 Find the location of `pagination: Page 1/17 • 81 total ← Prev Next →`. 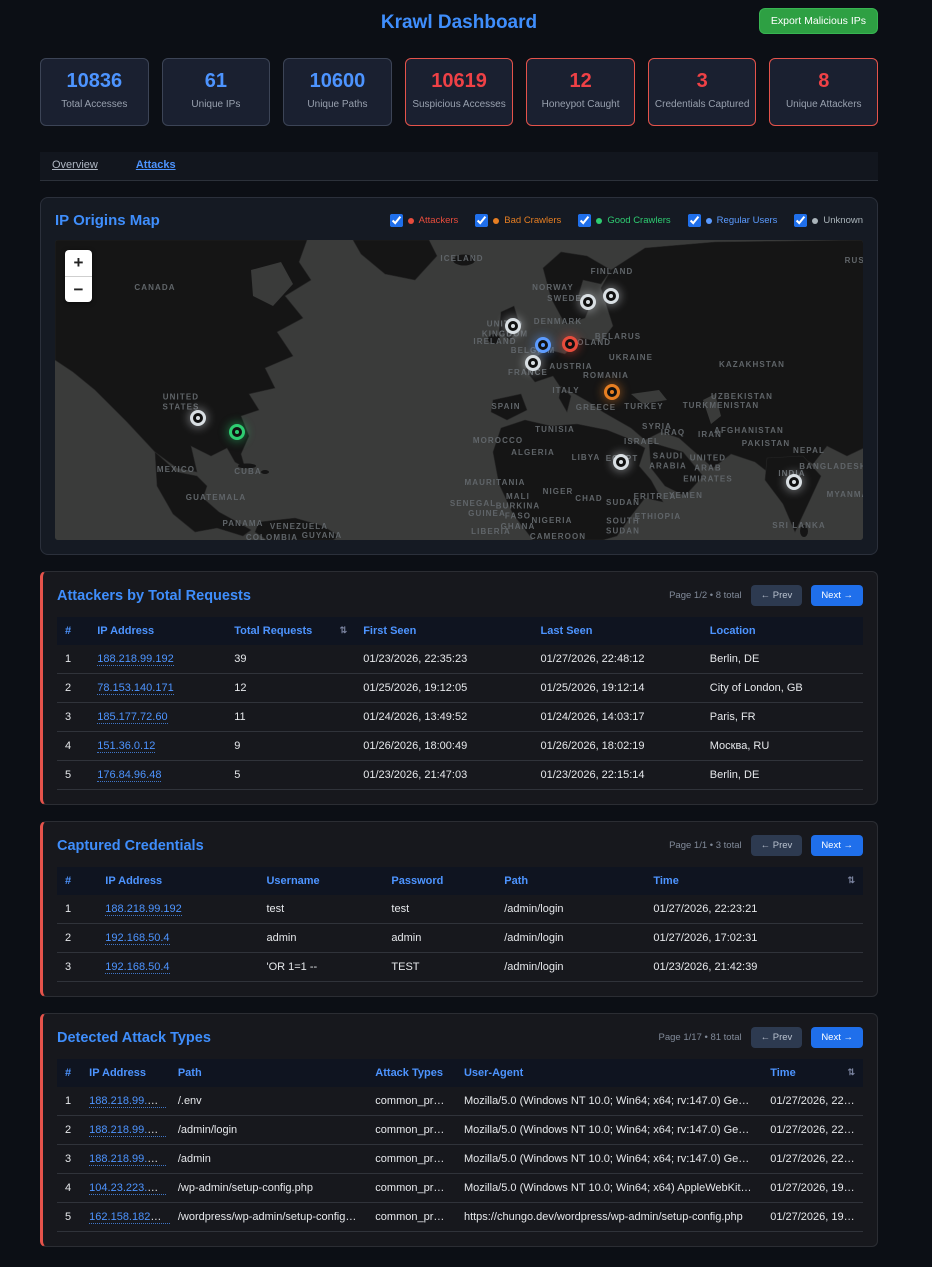

pagination: Page 1/17 • 81 total ← Prev Next → is located at coordinates (761, 1037).